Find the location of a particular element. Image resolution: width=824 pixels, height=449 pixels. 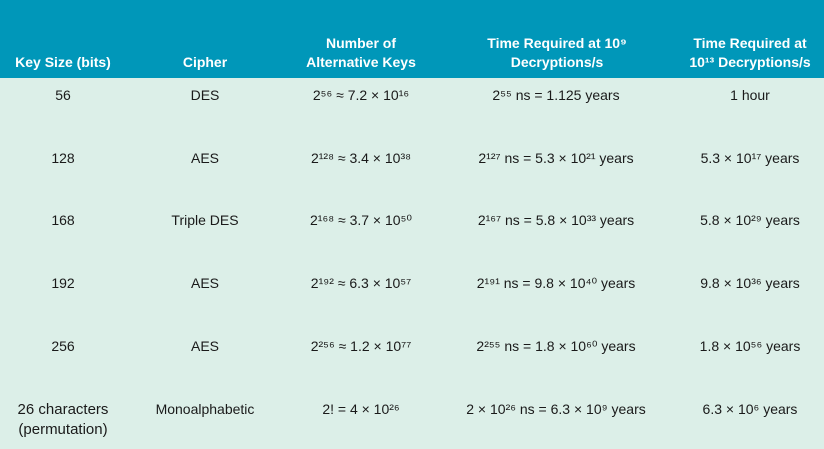

header-alternative-keys: Number of Alternative Keys is located at coordinates (361, 39).